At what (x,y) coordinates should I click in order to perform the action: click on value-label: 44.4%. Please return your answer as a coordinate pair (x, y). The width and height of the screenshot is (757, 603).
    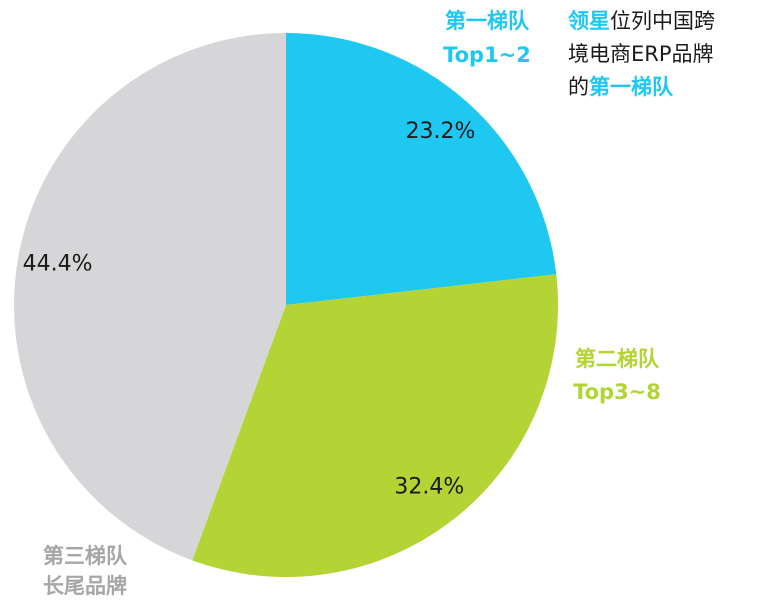
    Looking at the image, I should click on (58, 263).